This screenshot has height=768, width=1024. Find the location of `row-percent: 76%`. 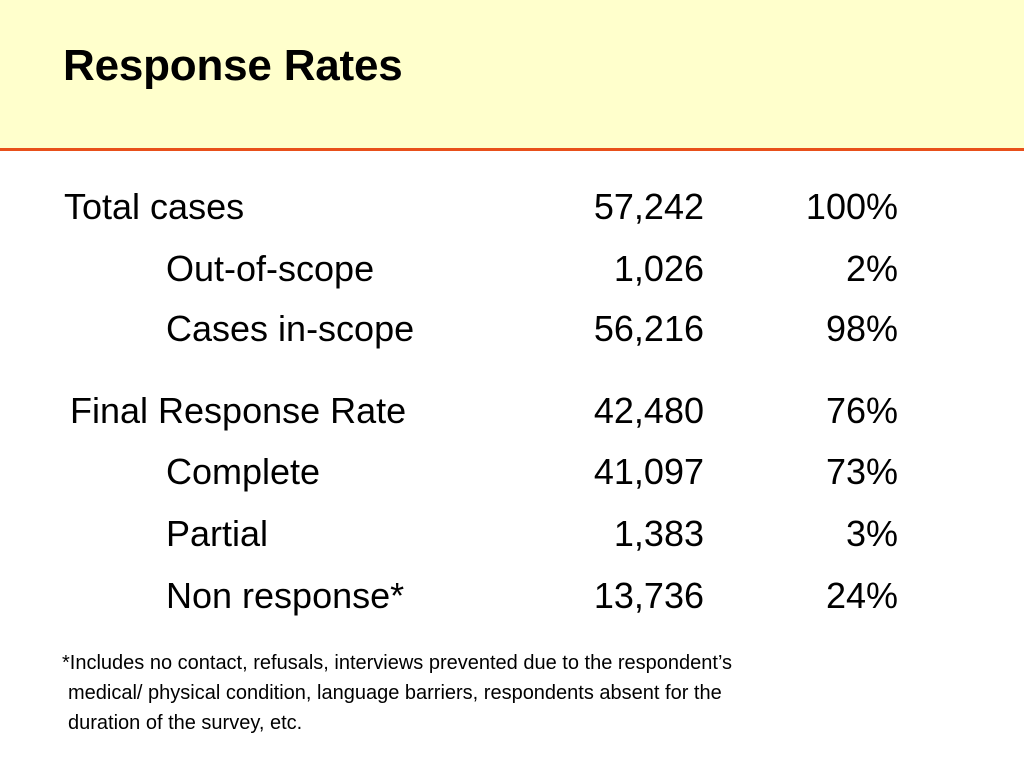

row-percent: 76% is located at coordinates (861, 410).